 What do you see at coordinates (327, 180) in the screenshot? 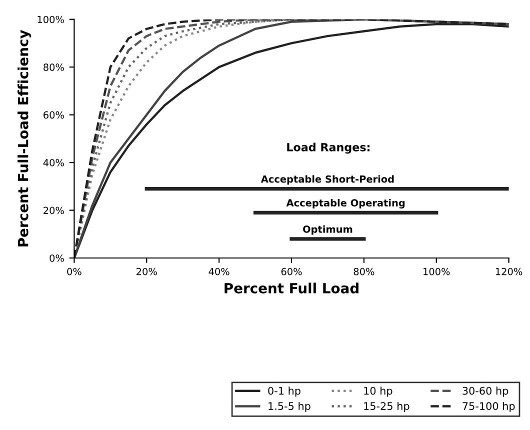
I see `series-label: Acceptable Short-Period` at bounding box center [327, 180].